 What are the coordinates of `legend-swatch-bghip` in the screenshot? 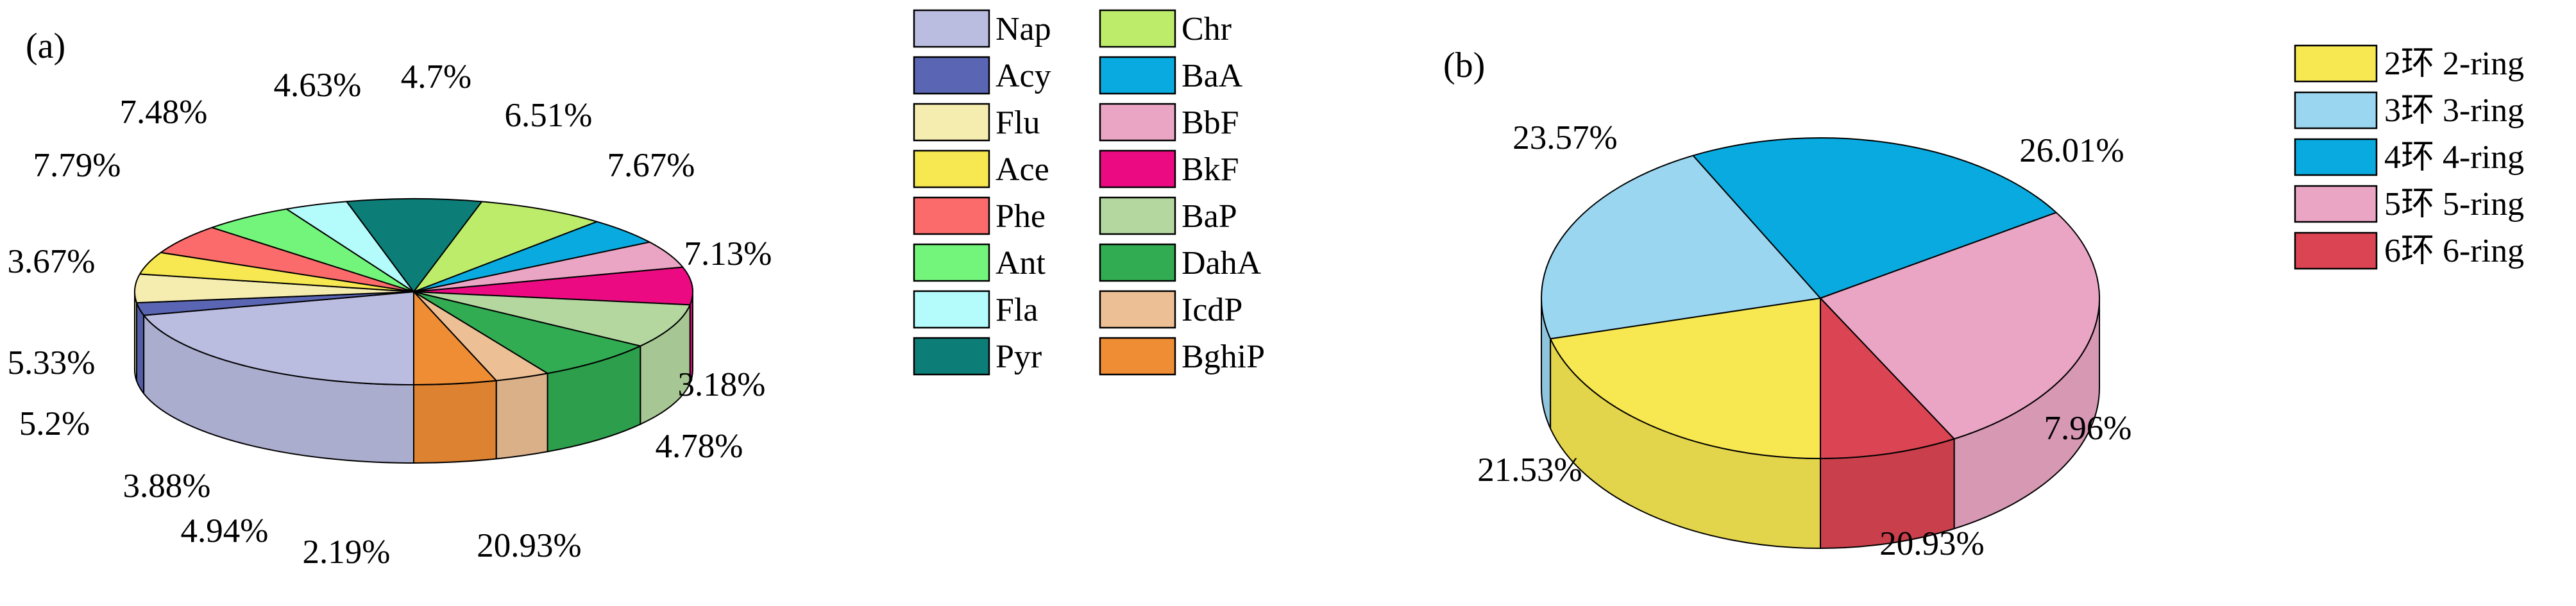 It's located at (1137, 356).